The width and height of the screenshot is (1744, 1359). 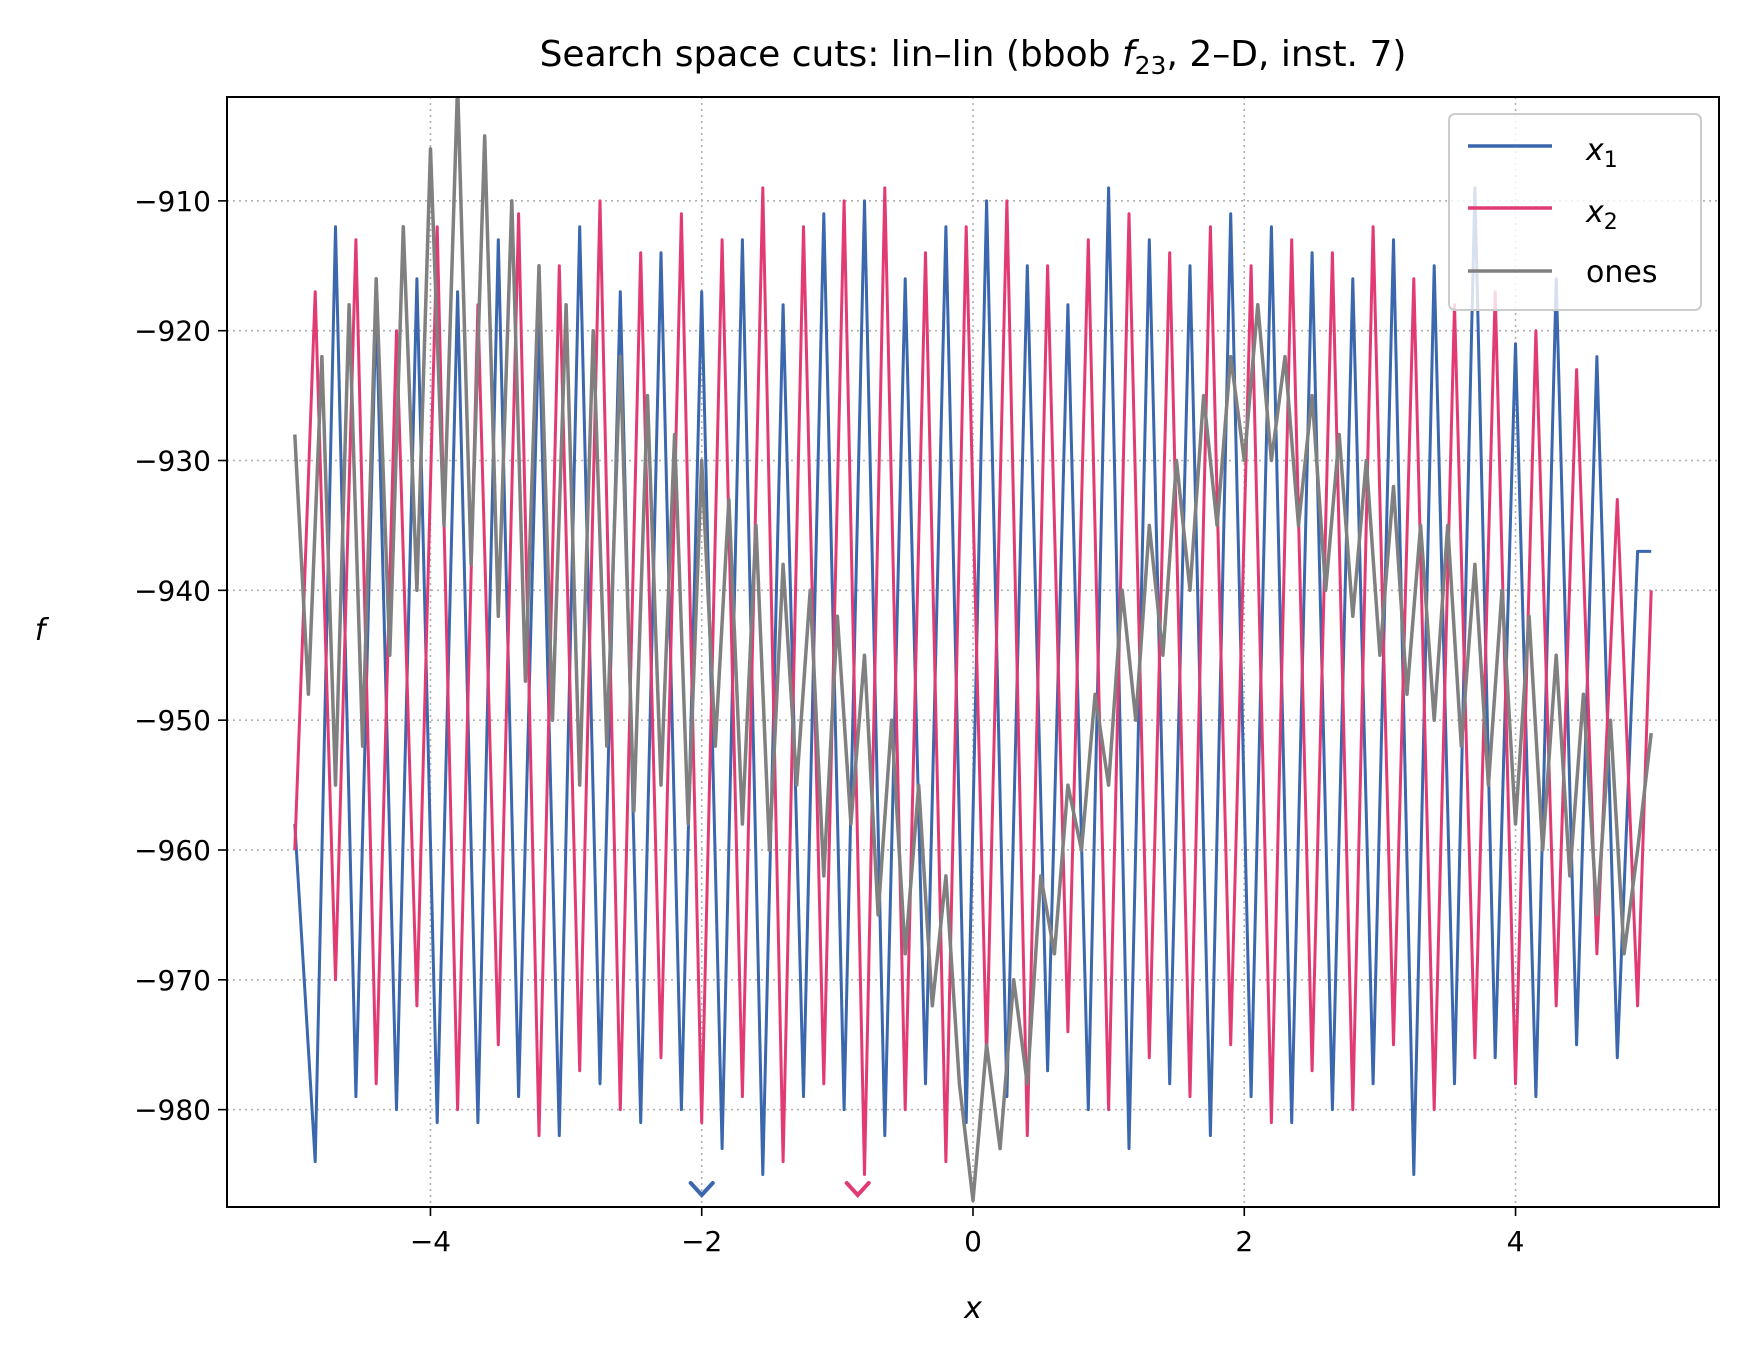 What do you see at coordinates (779, 1189) in the screenshot?
I see `marker-layer` at bounding box center [779, 1189].